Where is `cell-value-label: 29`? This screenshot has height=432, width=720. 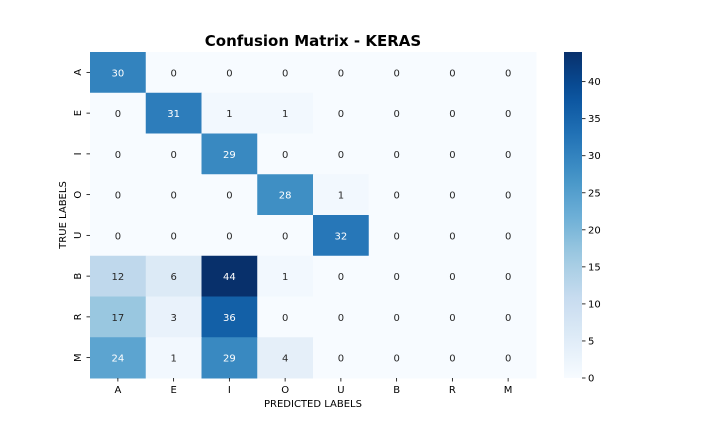 cell-value-label: 29 is located at coordinates (229, 359).